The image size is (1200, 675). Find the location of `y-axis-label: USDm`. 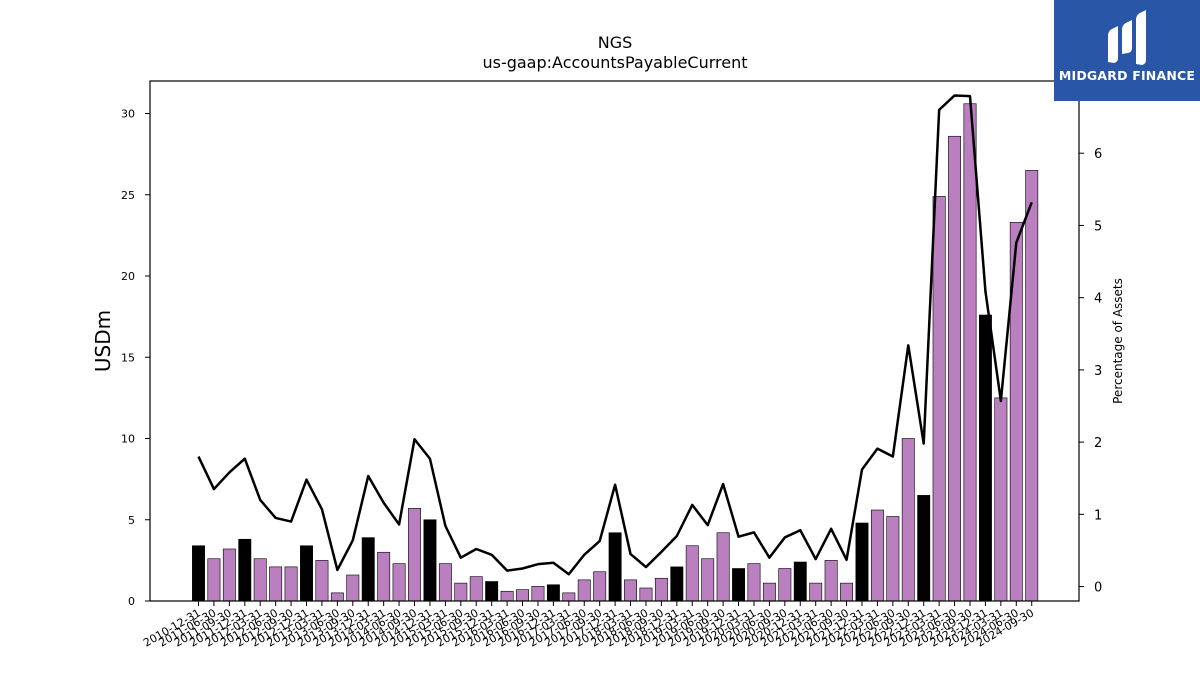

y-axis-label: USDm is located at coordinates (103, 341).